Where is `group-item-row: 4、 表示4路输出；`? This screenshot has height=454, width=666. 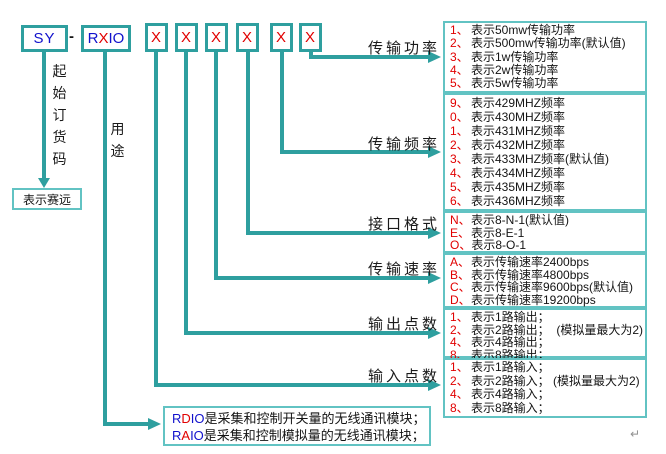 group-item-row: 4、 表示4路输出； is located at coordinates (546, 342).